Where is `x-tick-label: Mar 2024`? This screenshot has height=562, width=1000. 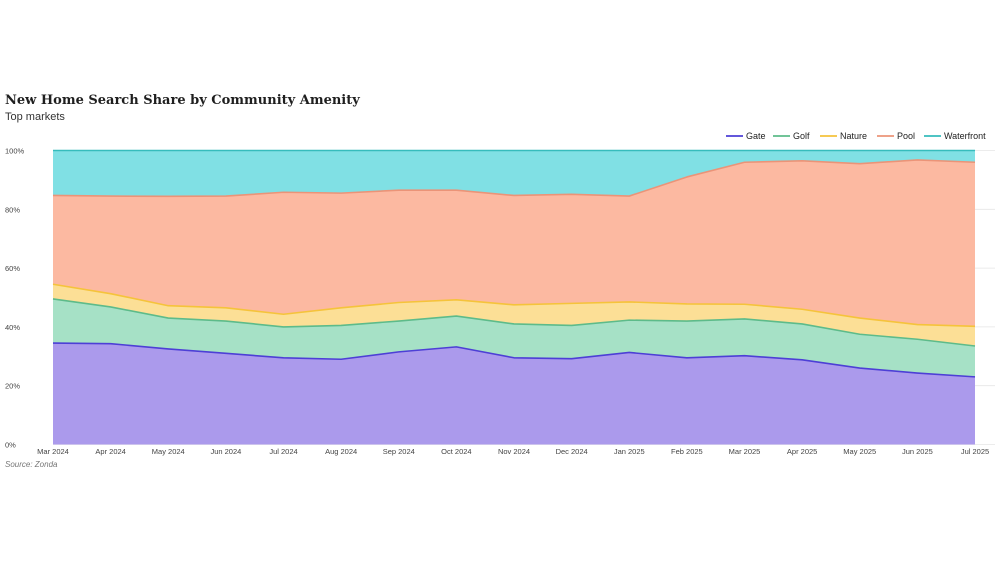
x-tick-label: Mar 2024 is located at coordinates (53, 451).